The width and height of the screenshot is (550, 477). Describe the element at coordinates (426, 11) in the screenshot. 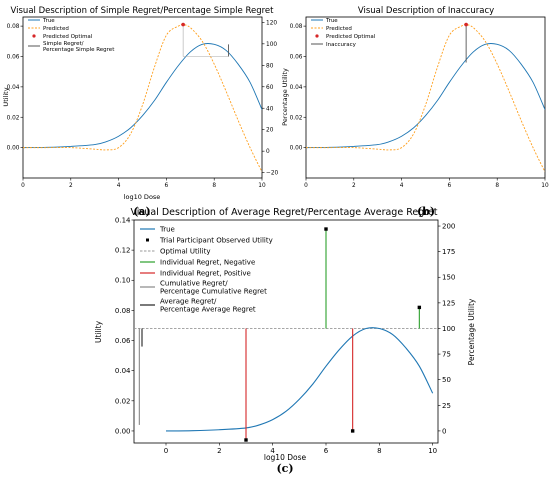

I see `panel-b-title: Visual Description of Inaccuracy` at that location.